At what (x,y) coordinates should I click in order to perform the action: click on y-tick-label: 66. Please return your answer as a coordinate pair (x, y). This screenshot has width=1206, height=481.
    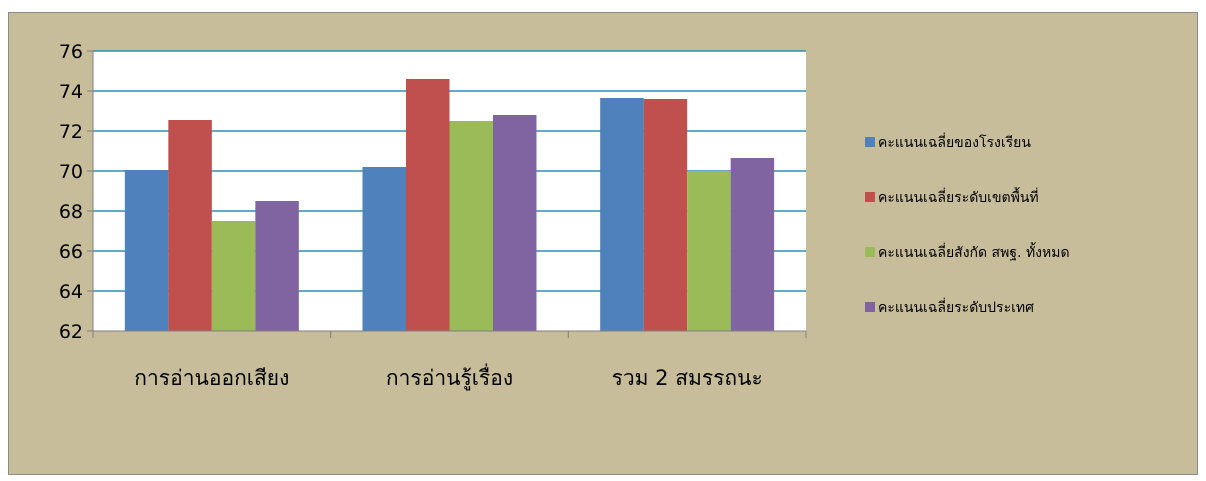
    Looking at the image, I should click on (71, 252).